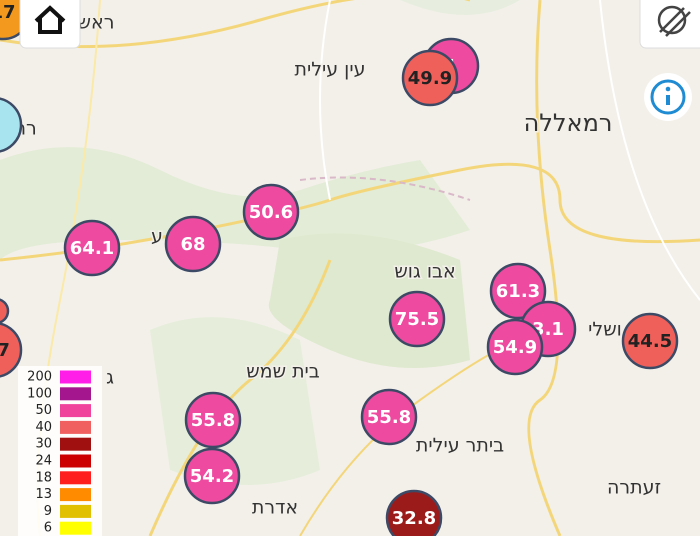  Describe the element at coordinates (424, 272) in the screenshot. I see `place-label: אבו גוש` at that location.